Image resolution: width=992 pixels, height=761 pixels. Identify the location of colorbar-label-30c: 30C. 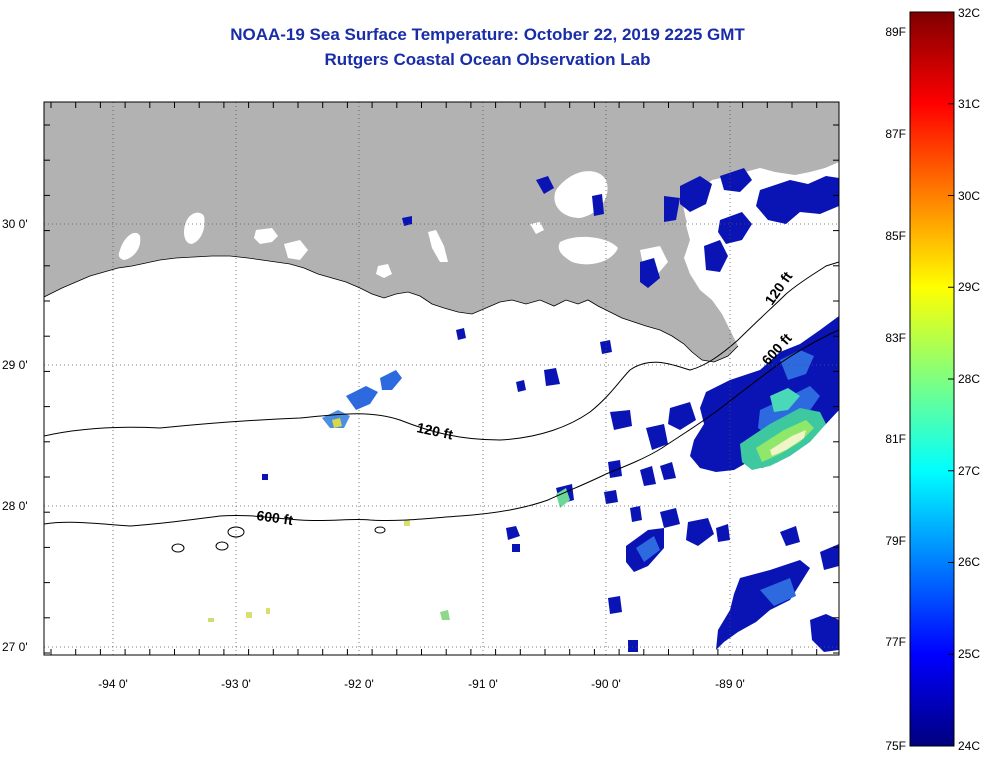
(969, 196).